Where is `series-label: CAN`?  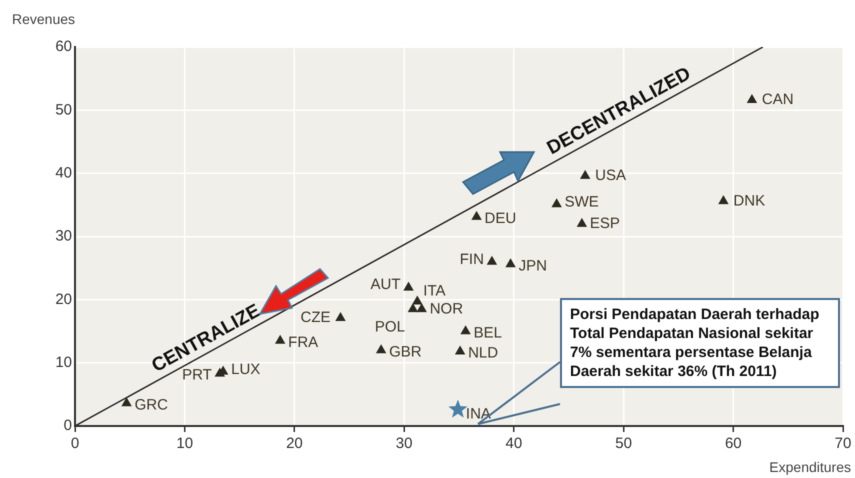
series-label: CAN is located at coordinates (778, 99).